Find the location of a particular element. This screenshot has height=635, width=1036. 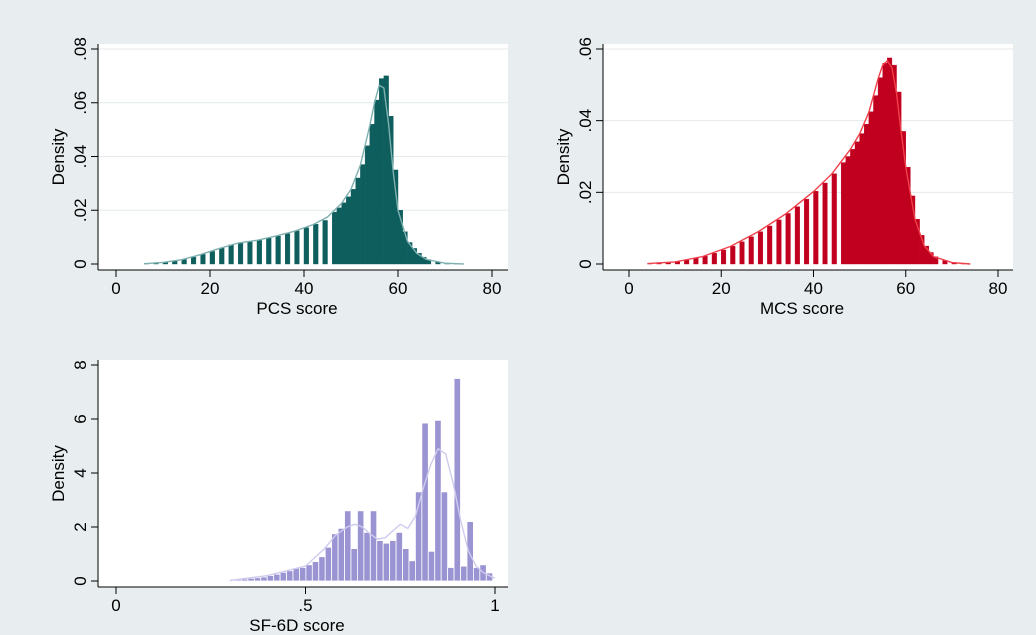

x-tick-label: 20 is located at coordinates (721, 288).